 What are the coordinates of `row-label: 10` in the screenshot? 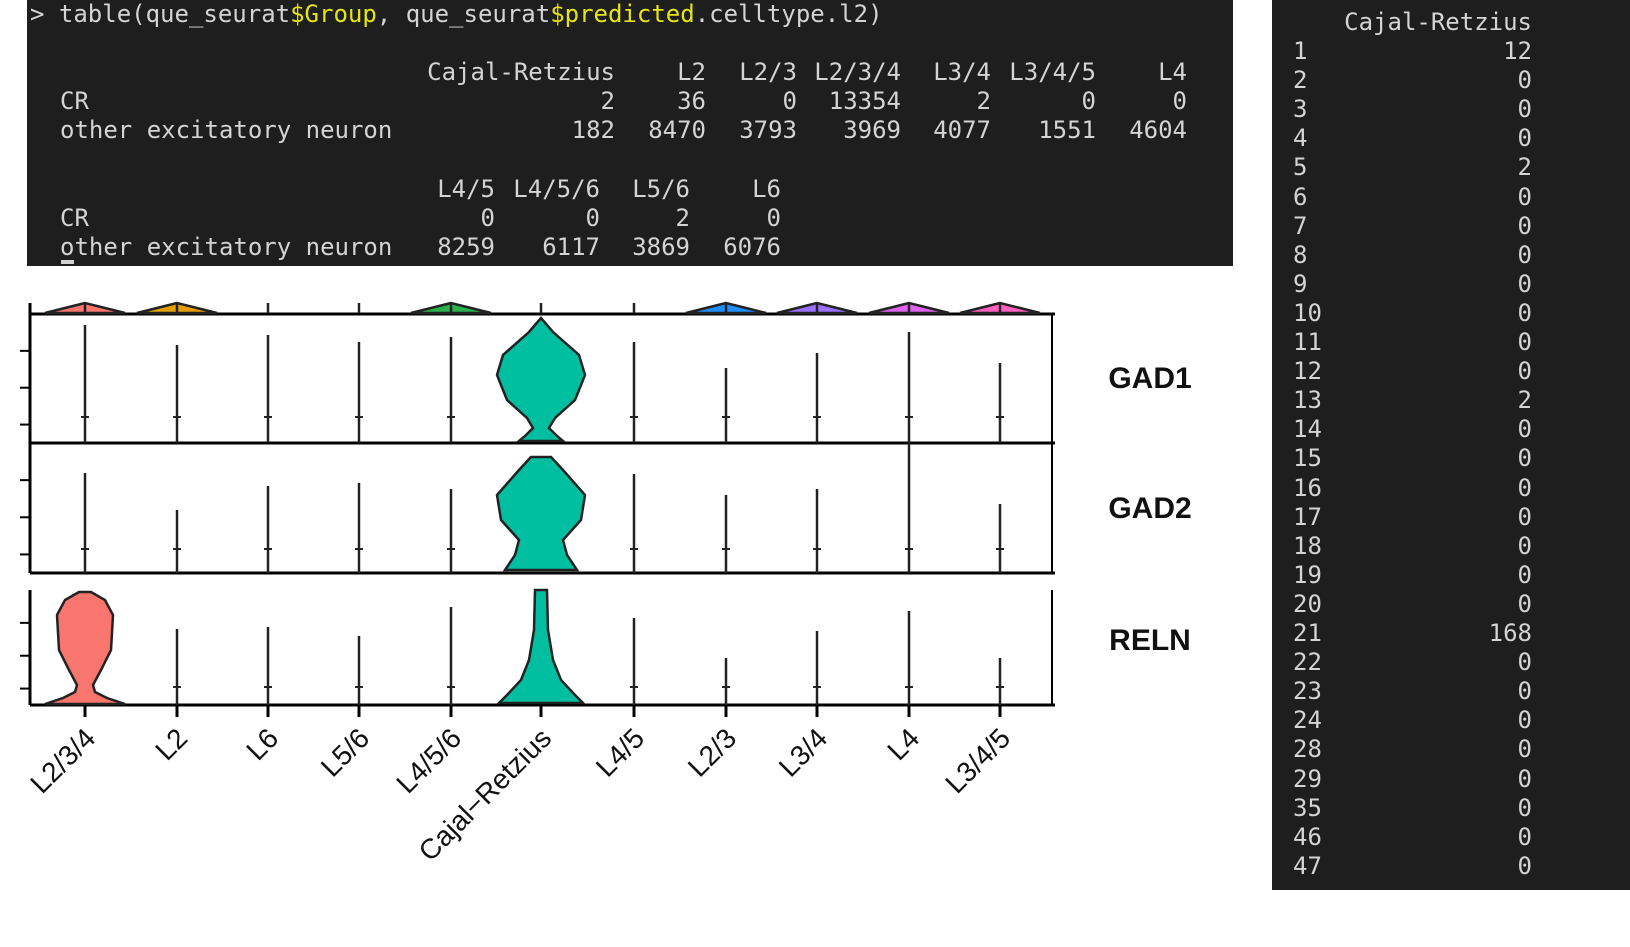 It's located at (1307, 312).